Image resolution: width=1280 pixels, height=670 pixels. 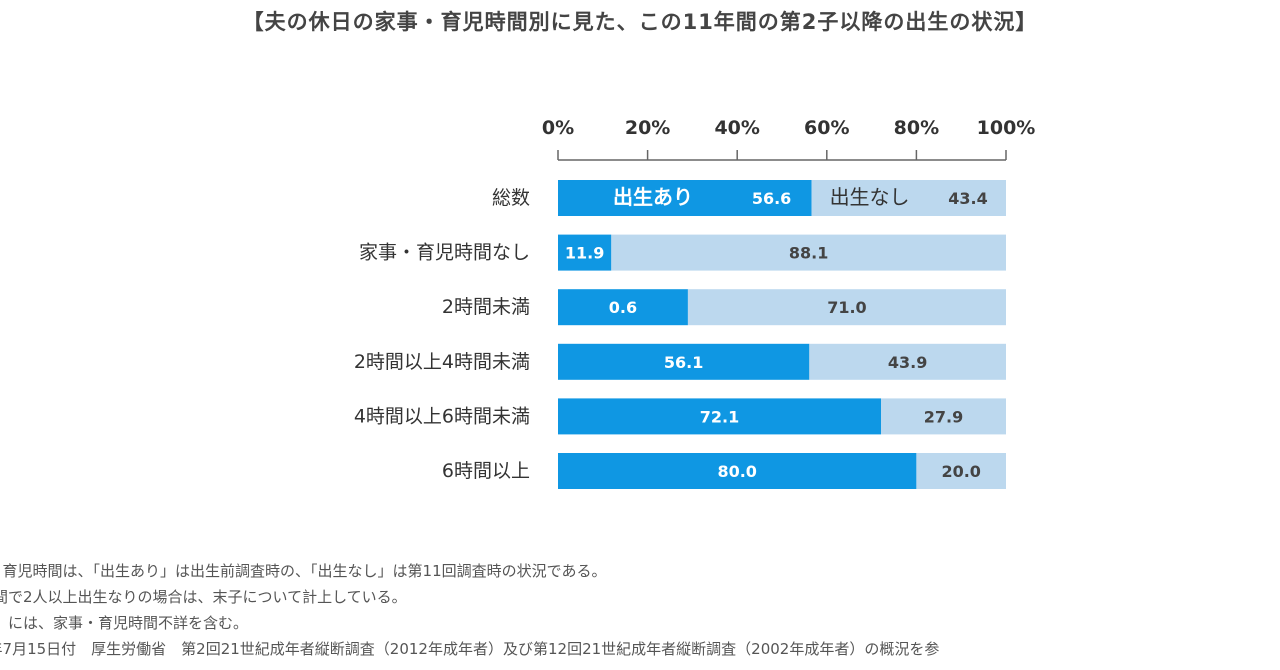 I want to click on data-label-no-birth: 27.9, so click(x=943, y=416).